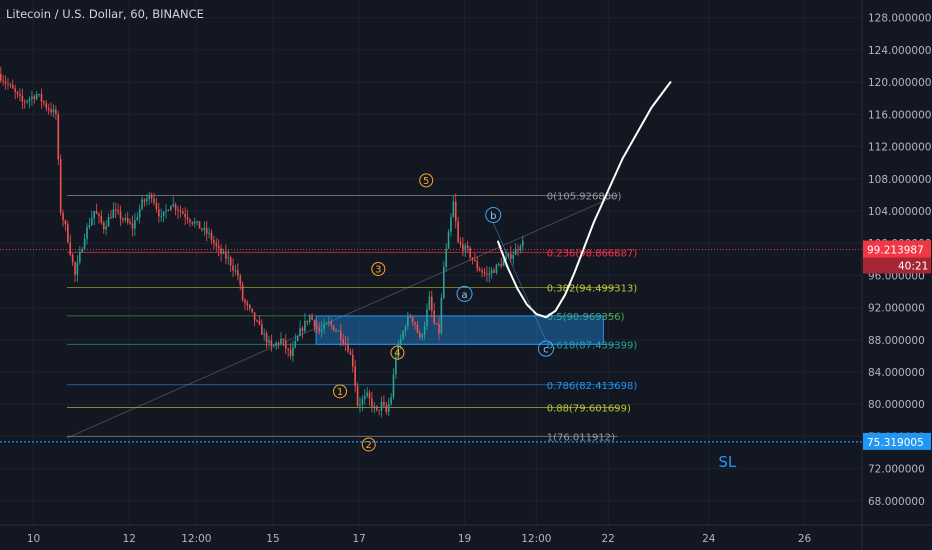 The height and width of the screenshot is (550, 932). Describe the element at coordinates (466, 534) in the screenshot. I see `x-axis: 10 12 12:00 15 17 19 12:00 22 24 26` at that location.